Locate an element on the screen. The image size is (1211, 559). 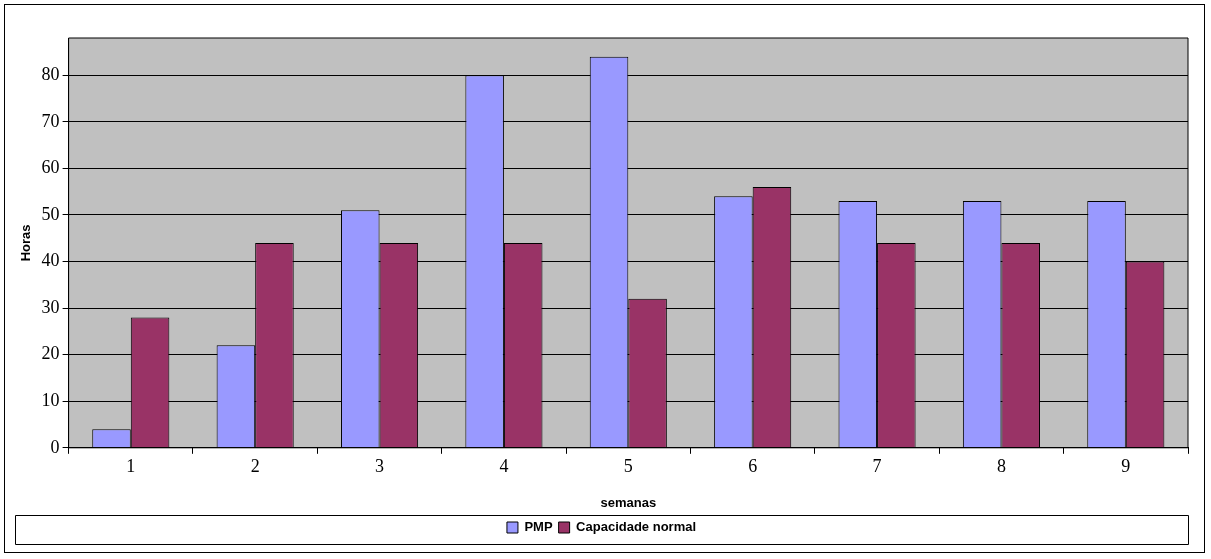
x-tick-label: 6 is located at coordinates (753, 466).